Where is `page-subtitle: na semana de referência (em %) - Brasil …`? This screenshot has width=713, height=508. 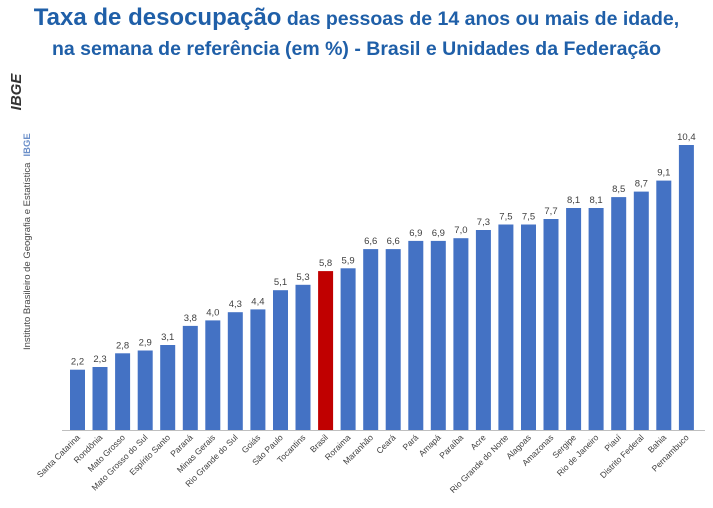
page-subtitle: na semana de referência (em %) - Brasil … is located at coordinates (356, 49).